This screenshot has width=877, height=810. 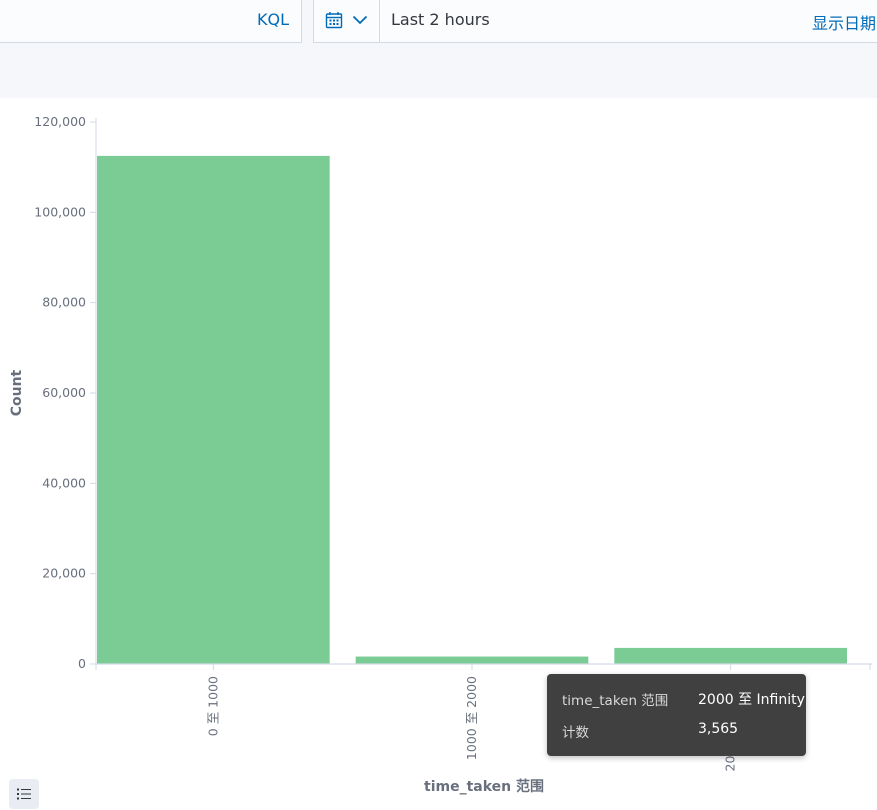 What do you see at coordinates (64, 392) in the screenshot?
I see `y-tick-label: 60,000` at bounding box center [64, 392].